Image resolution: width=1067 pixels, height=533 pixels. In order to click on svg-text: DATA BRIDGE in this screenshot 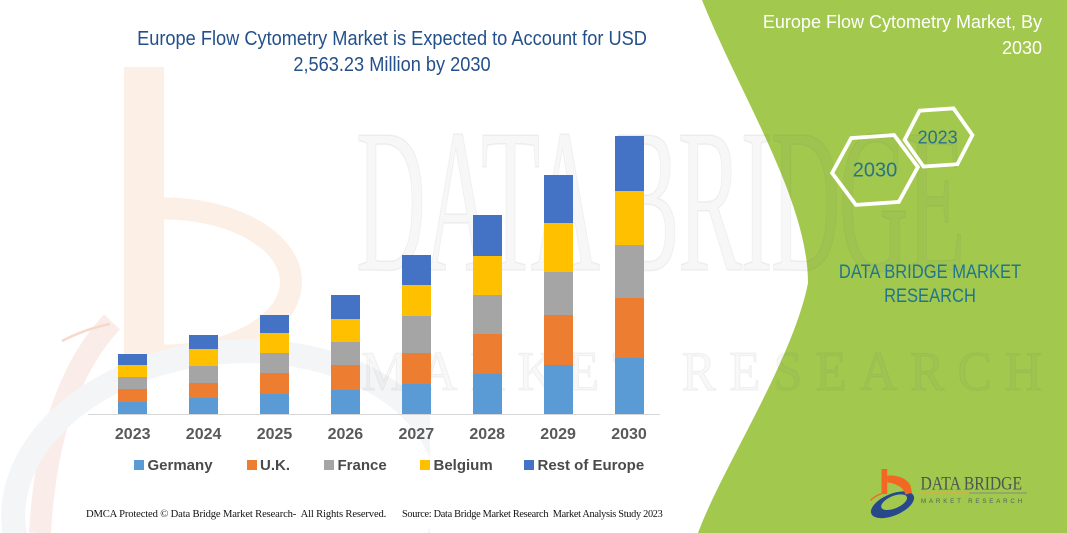, I will do `click(972, 484)`.